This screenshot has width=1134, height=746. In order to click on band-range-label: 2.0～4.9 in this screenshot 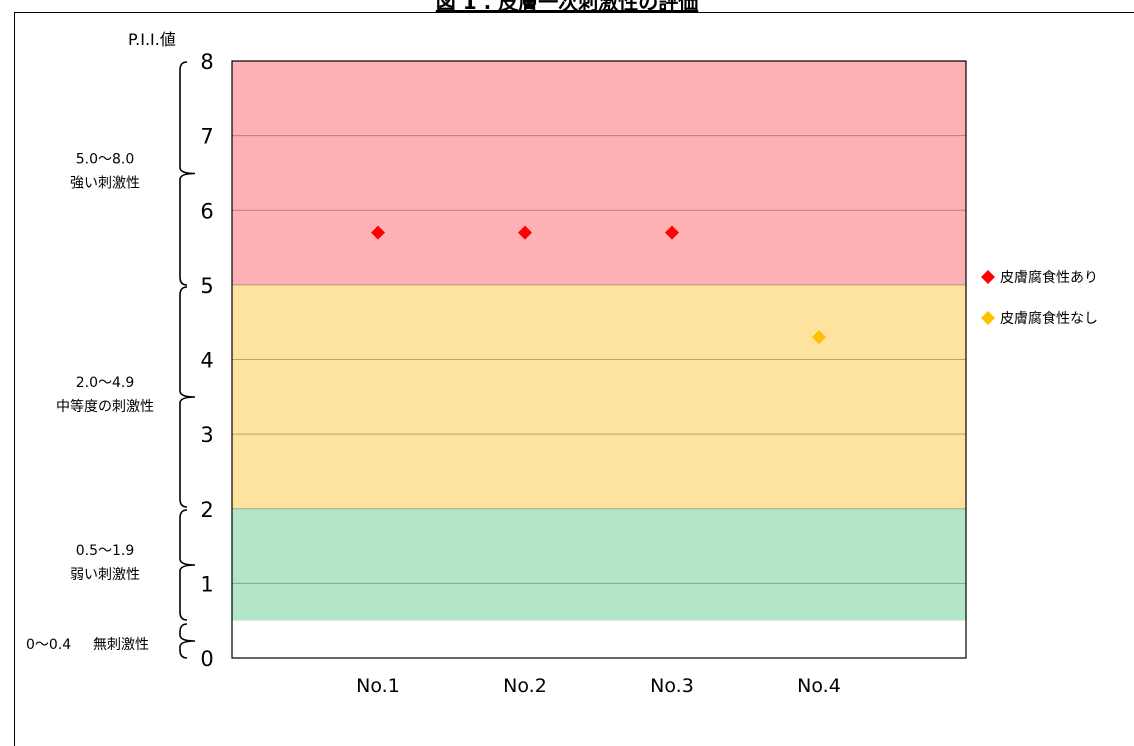, I will do `click(105, 383)`.